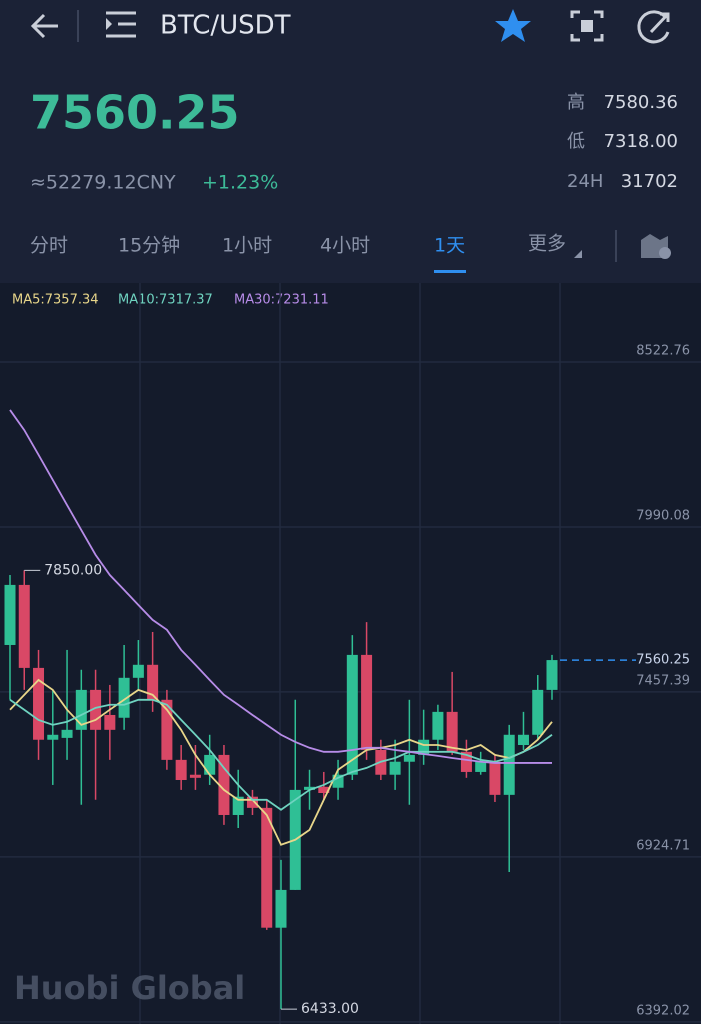 The image size is (701, 1024). I want to click on last-price-label: 7560.25, so click(663, 660).